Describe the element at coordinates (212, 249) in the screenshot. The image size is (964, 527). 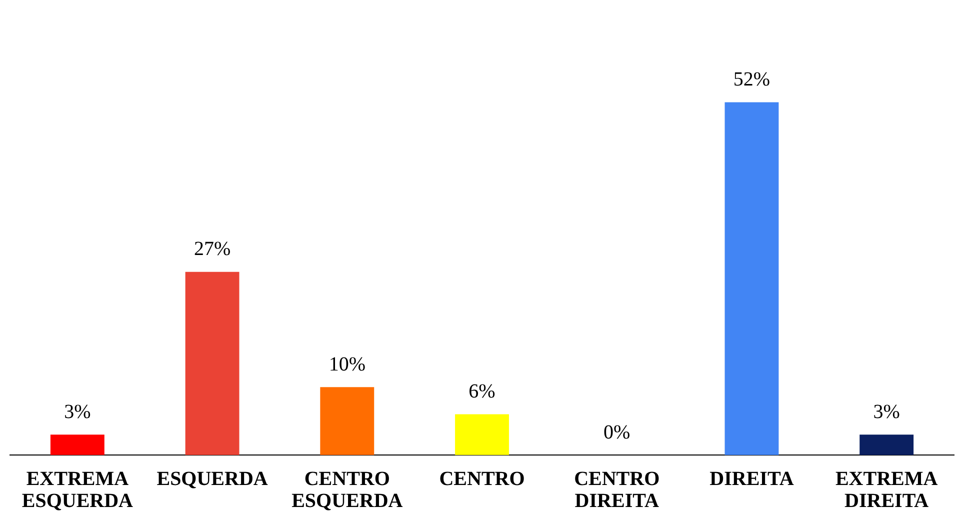
I see `data-label: 27%` at that location.